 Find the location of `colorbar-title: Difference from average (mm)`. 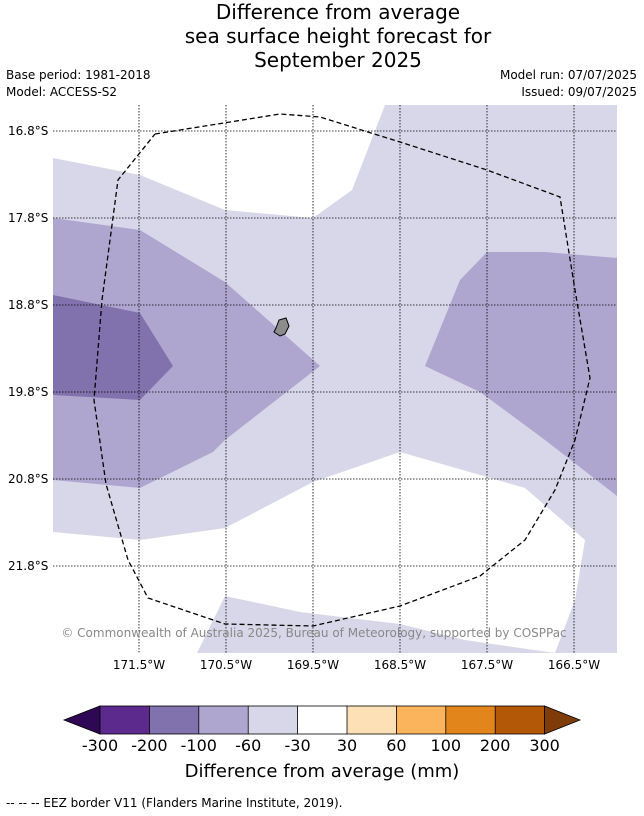

colorbar-title: Difference from average (mm) is located at coordinates (322, 771).